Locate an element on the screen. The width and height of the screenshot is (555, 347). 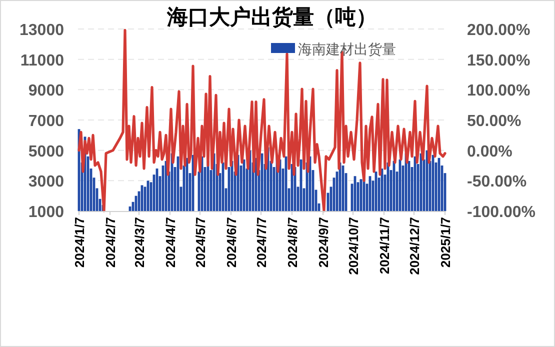
x-tick-label: 2024/7/7 is located at coordinates (261, 242).